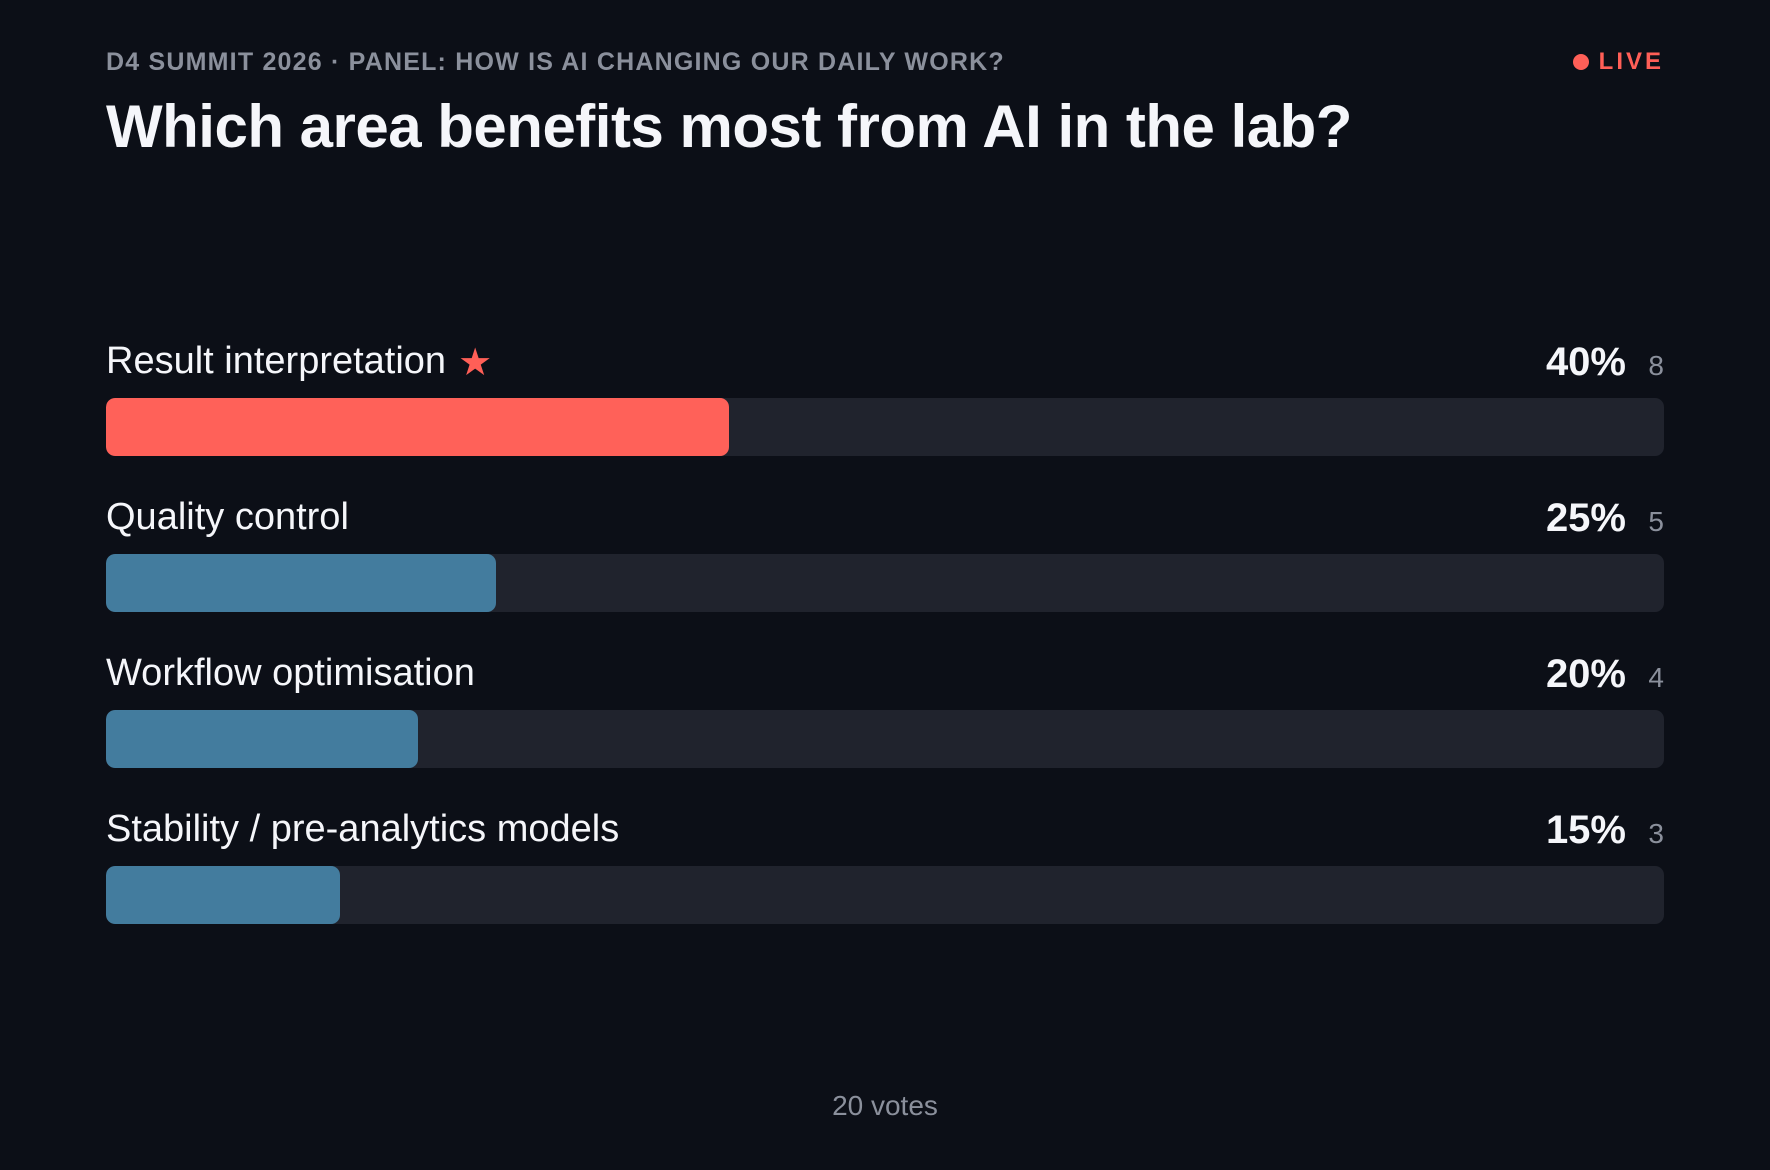 The height and width of the screenshot is (1170, 1770). I want to click on option-vote-count: 3, so click(1656, 833).